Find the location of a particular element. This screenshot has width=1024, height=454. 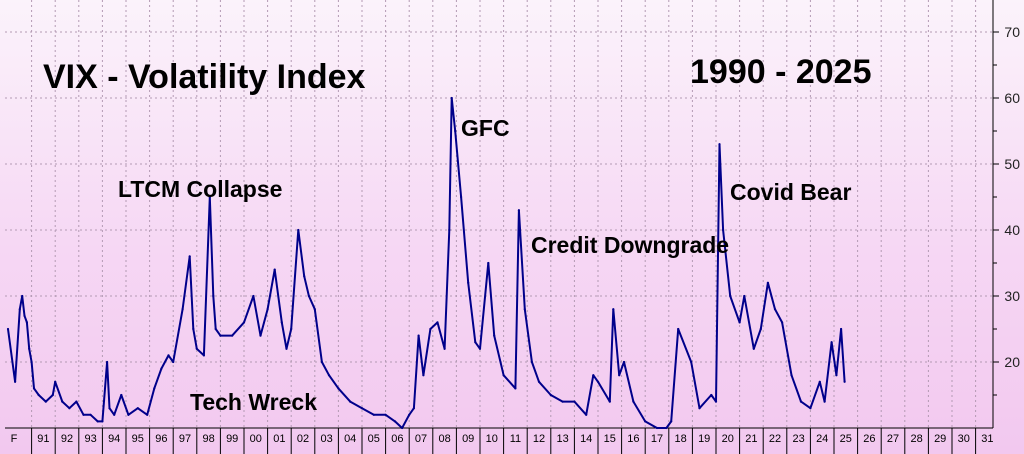

y-tick-label: 20 is located at coordinates (1012, 362).